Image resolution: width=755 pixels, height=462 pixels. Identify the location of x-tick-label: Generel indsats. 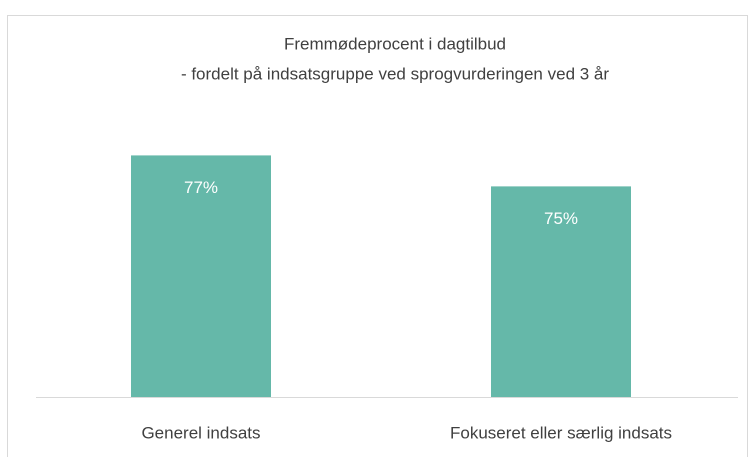
(200, 432).